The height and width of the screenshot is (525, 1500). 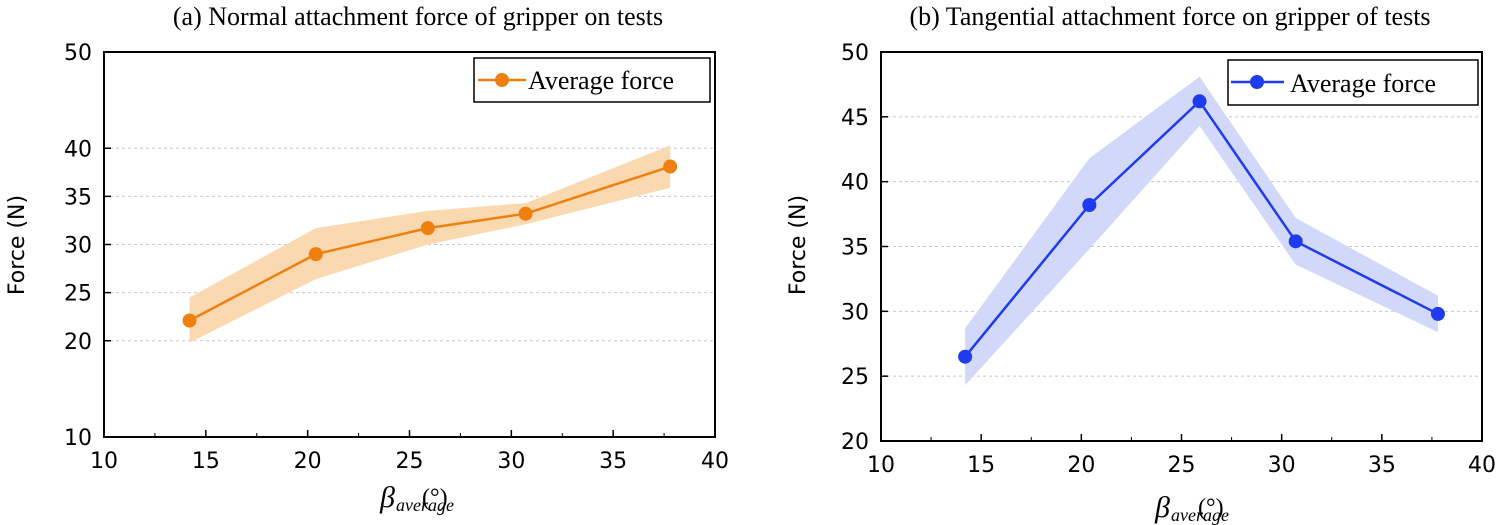 What do you see at coordinates (430, 244) in the screenshot?
I see `error-band` at bounding box center [430, 244].